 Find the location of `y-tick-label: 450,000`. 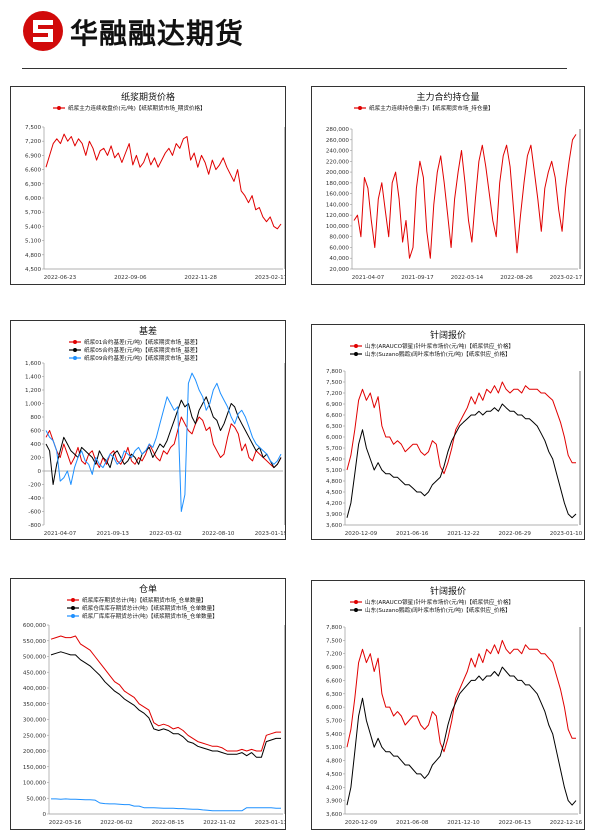

y-tick-label: 450,000 is located at coordinates (35, 673).